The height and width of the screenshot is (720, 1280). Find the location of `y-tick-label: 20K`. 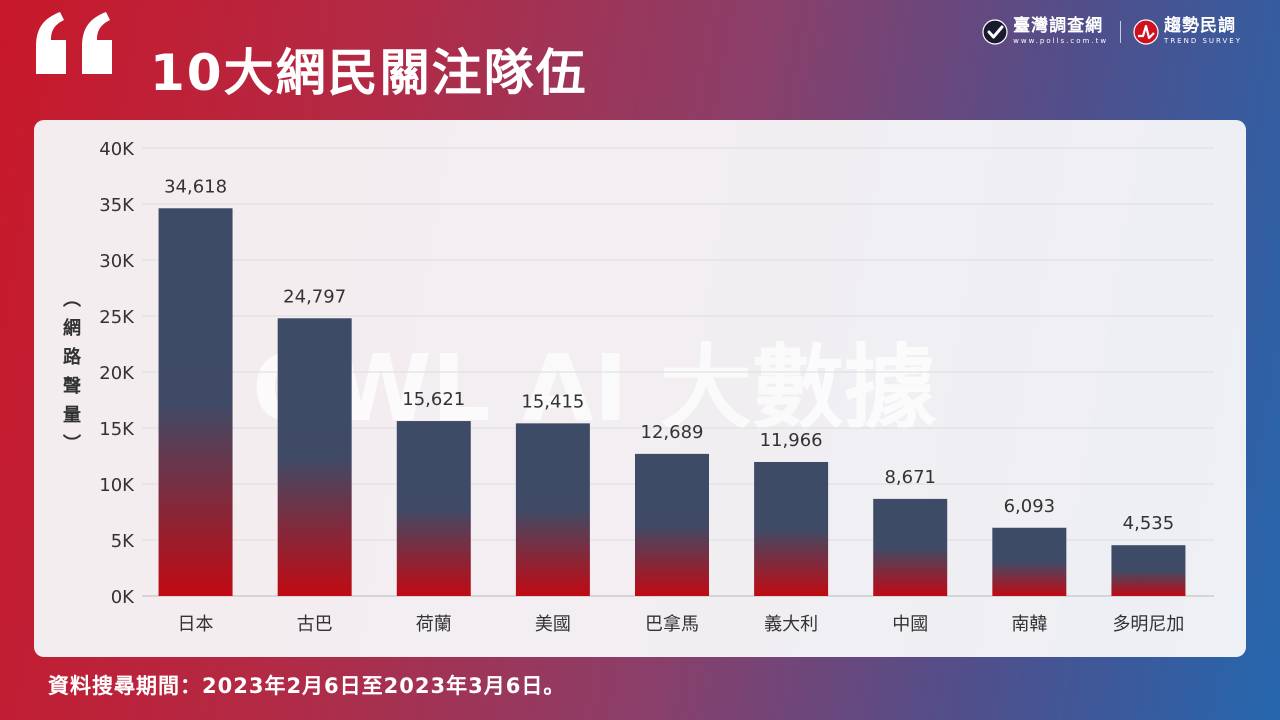

y-tick-label: 20K is located at coordinates (117, 373).